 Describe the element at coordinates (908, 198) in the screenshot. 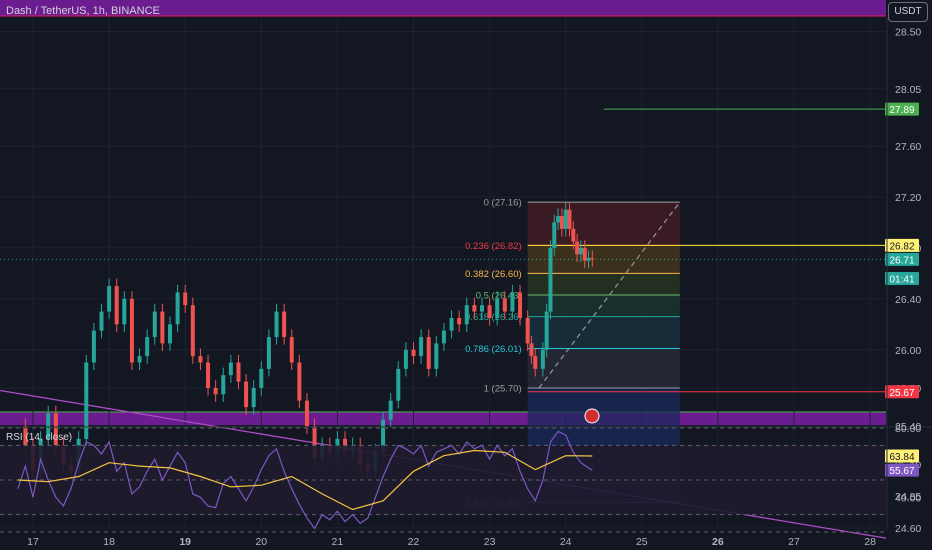

I see `price-tick-label: 27.20` at that location.